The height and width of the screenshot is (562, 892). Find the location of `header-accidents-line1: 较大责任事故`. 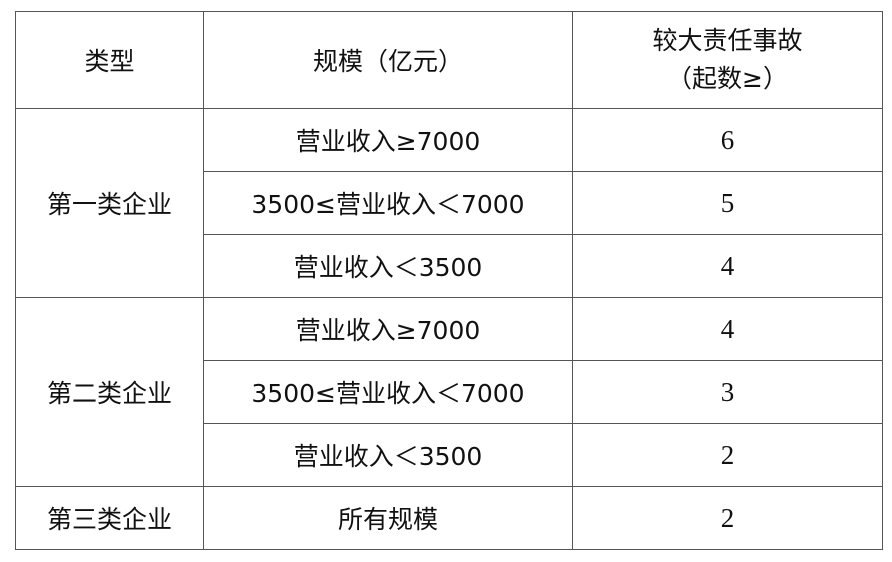

header-accidents-line1: 较大责任事故 is located at coordinates (727, 40).